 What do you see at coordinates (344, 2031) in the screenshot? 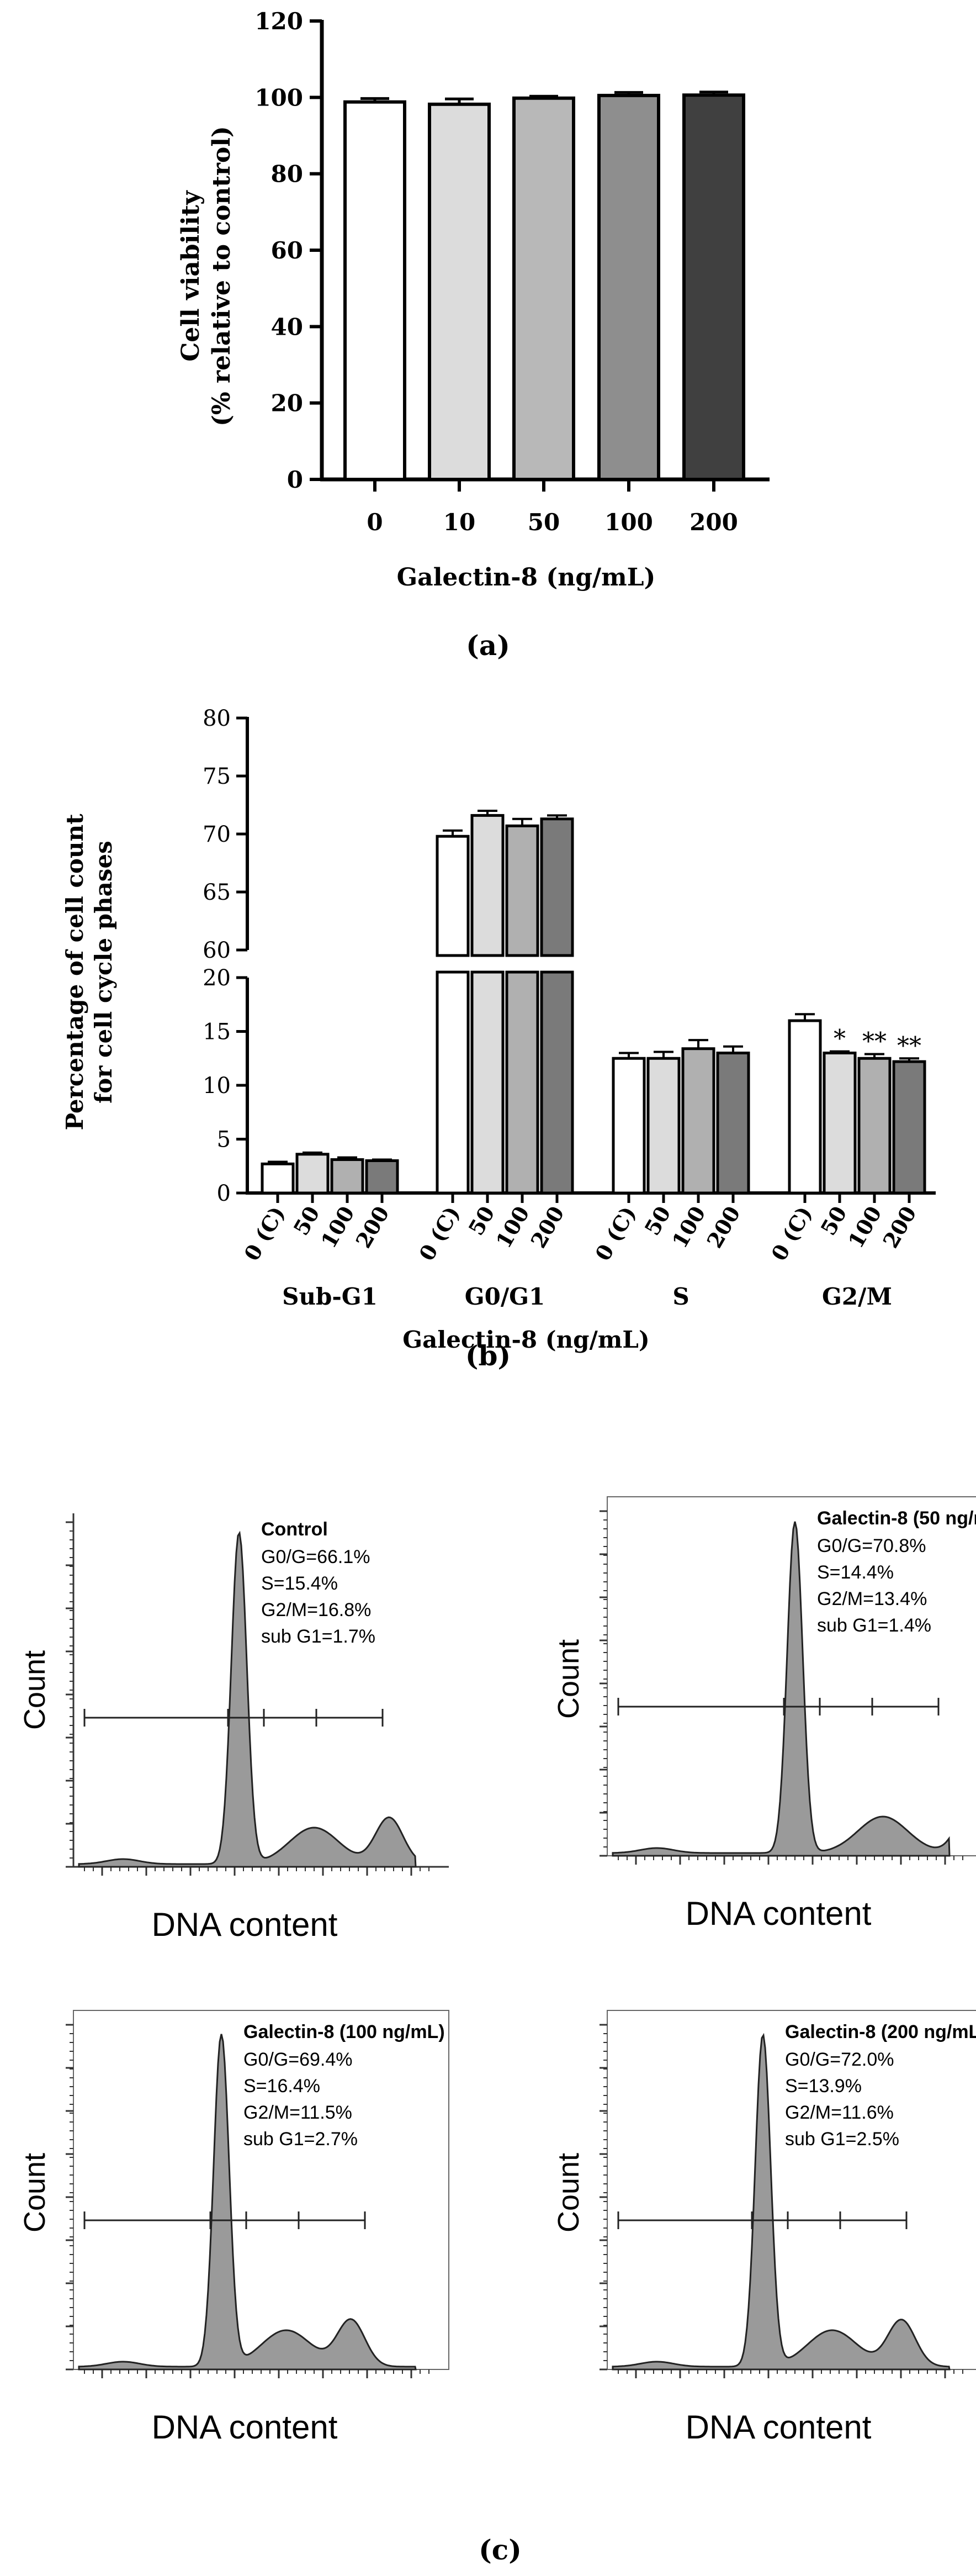
I see `histogram-title: Galectin-8 (100 ng/mL)` at bounding box center [344, 2031].